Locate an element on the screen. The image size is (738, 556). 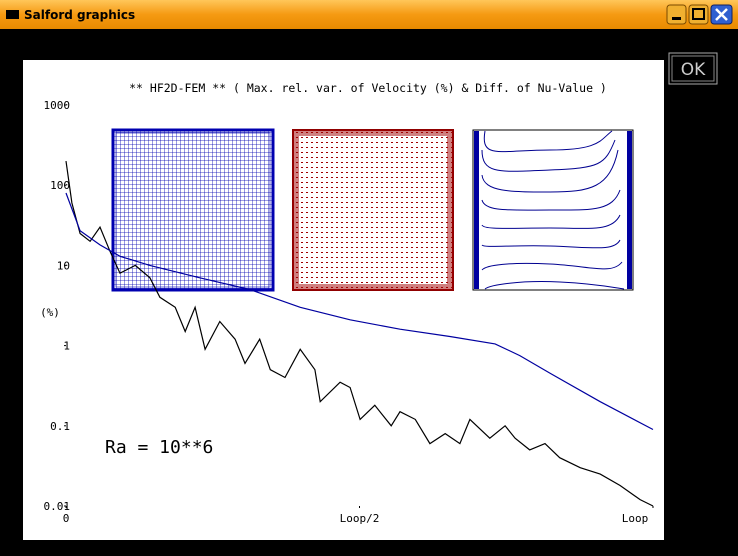
y-tick-label: 0.1 is located at coordinates (60, 426).